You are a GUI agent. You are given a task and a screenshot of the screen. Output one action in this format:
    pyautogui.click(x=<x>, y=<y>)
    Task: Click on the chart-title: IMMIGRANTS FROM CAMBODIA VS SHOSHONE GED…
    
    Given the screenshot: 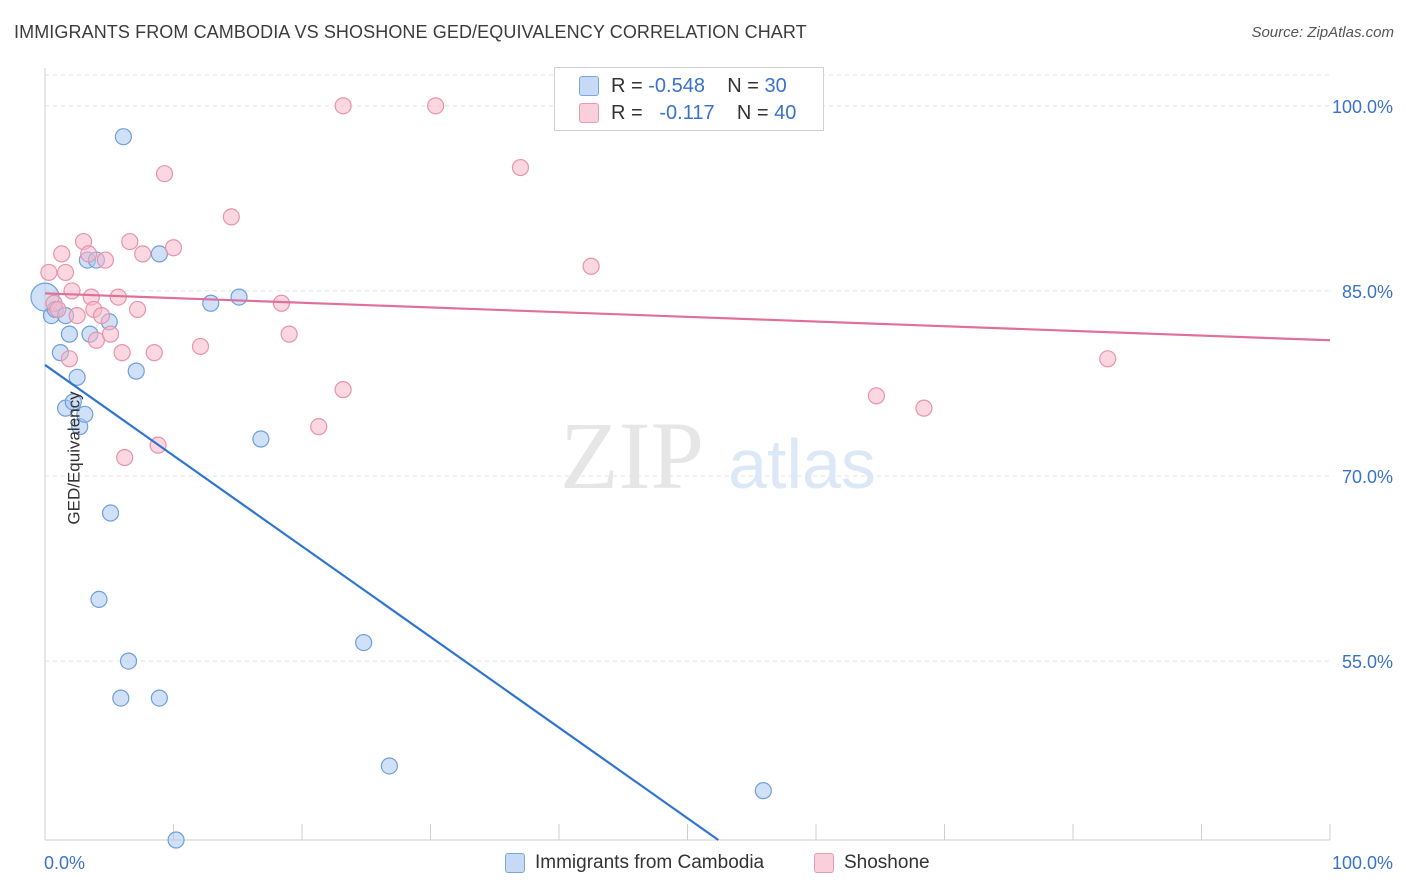 What is the action you would take?
    pyautogui.click(x=410, y=32)
    